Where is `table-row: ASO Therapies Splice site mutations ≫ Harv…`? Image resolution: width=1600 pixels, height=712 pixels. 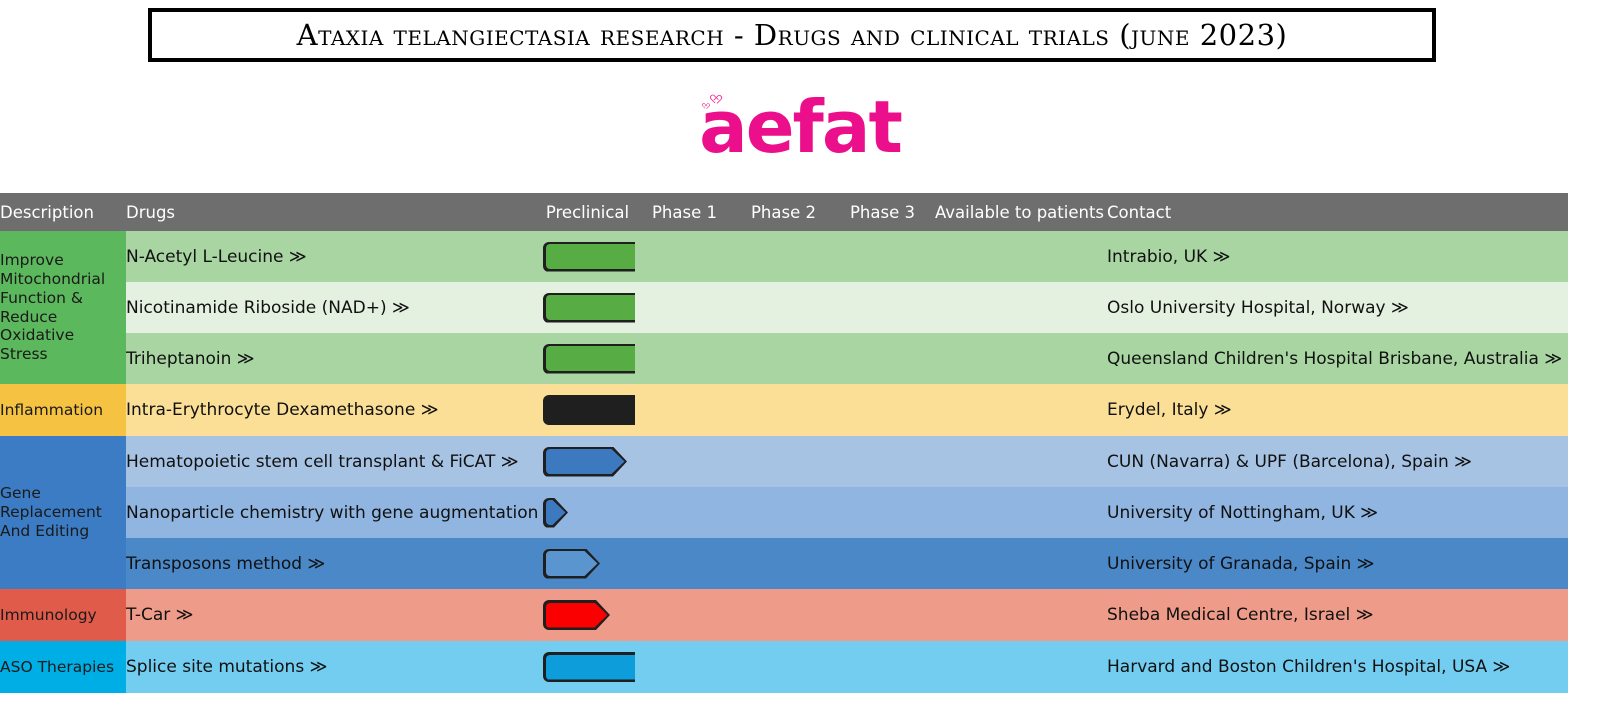 table-row: ASO Therapies Splice site mutations ≫ Harv… is located at coordinates (784, 667).